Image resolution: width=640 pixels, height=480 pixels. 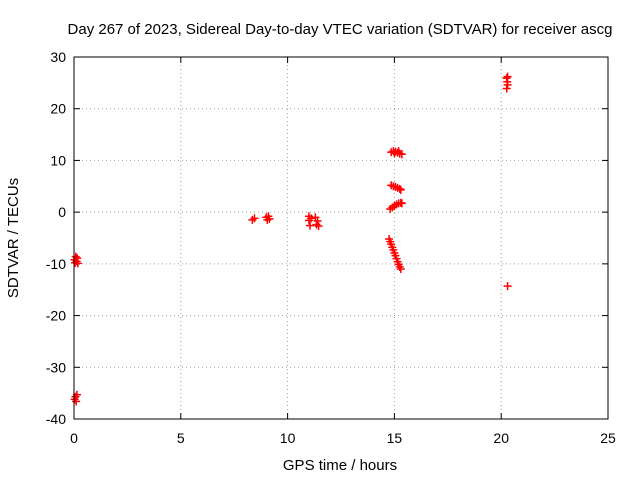 I want to click on y-tick-label: 30, so click(x=58, y=57).